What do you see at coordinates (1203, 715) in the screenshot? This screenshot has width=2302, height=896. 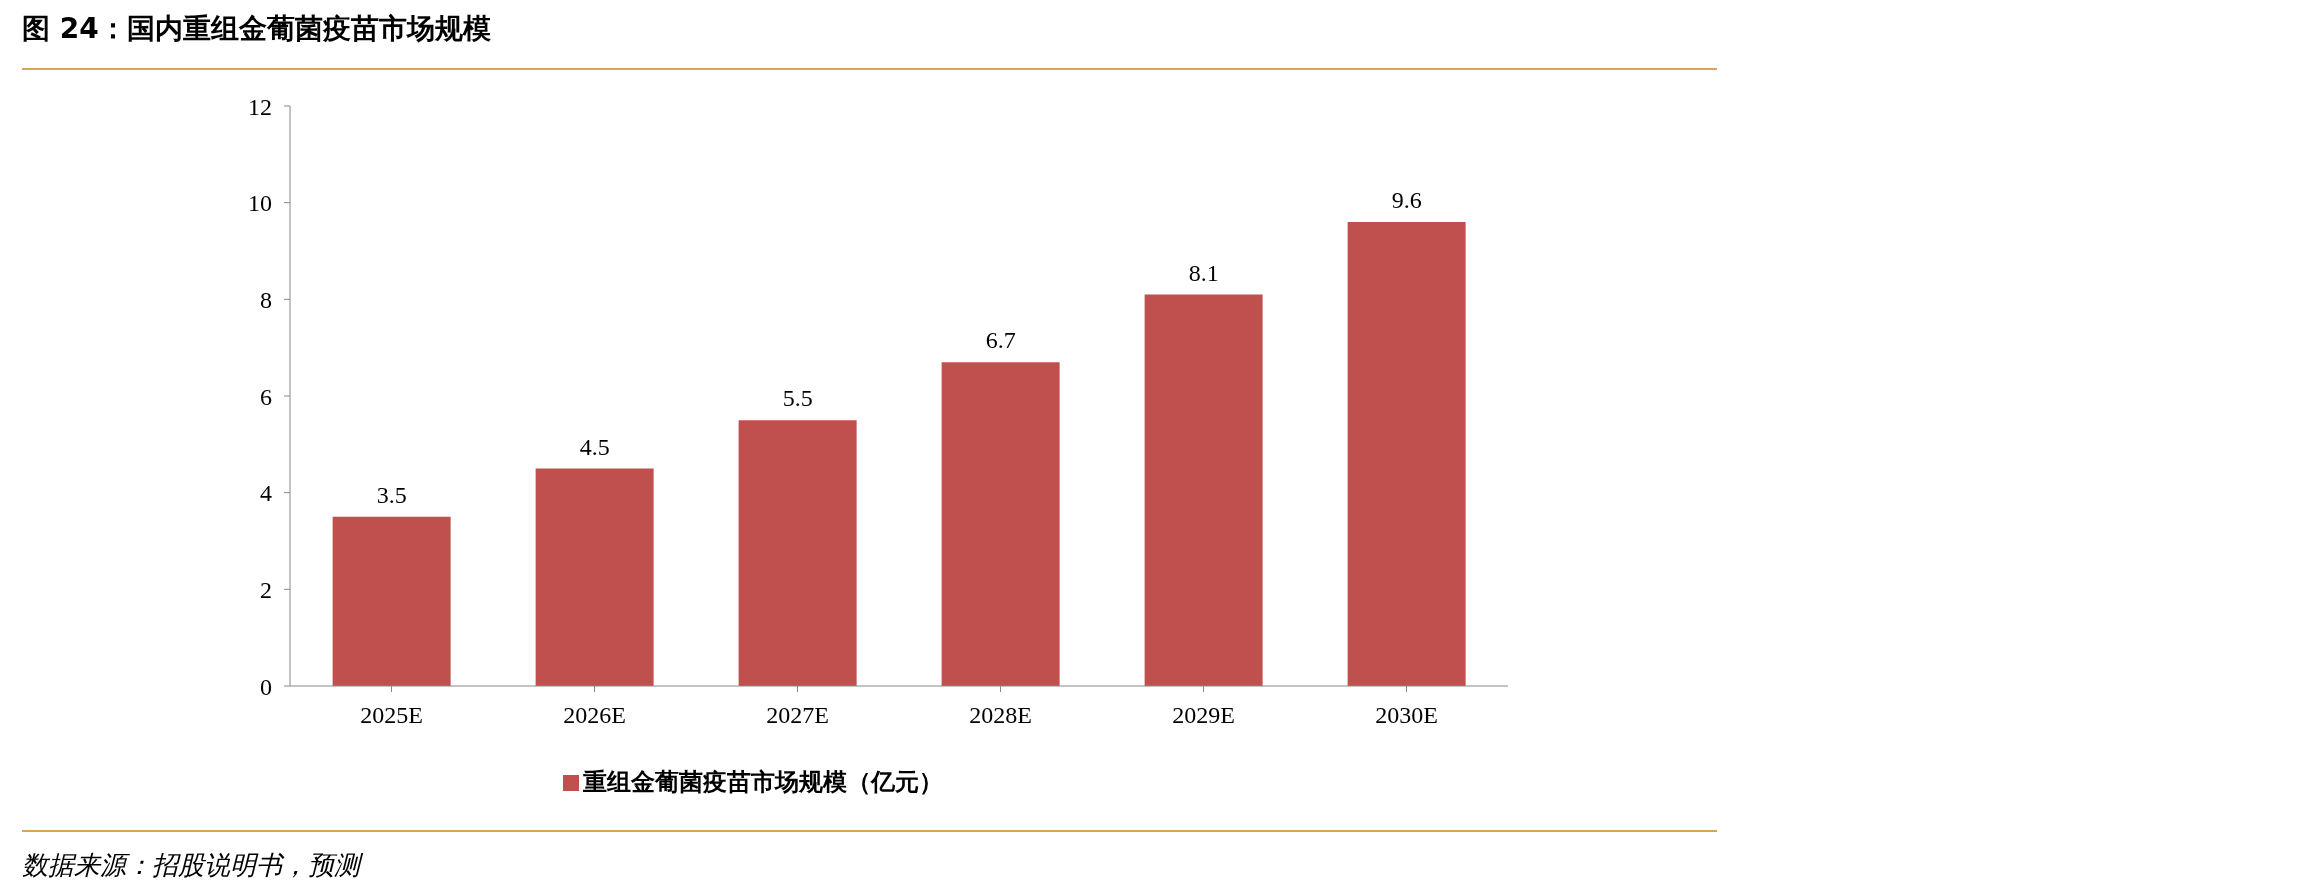 I see `x-tick-label: 2029E` at bounding box center [1203, 715].